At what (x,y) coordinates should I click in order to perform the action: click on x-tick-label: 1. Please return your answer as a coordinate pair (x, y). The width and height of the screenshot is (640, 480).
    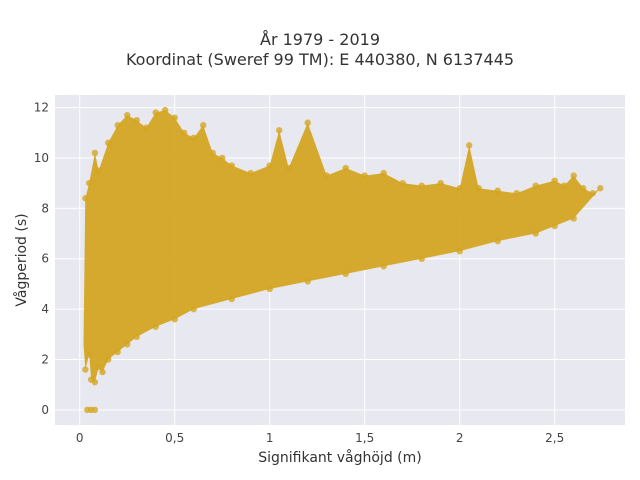
    Looking at the image, I should click on (270, 438).